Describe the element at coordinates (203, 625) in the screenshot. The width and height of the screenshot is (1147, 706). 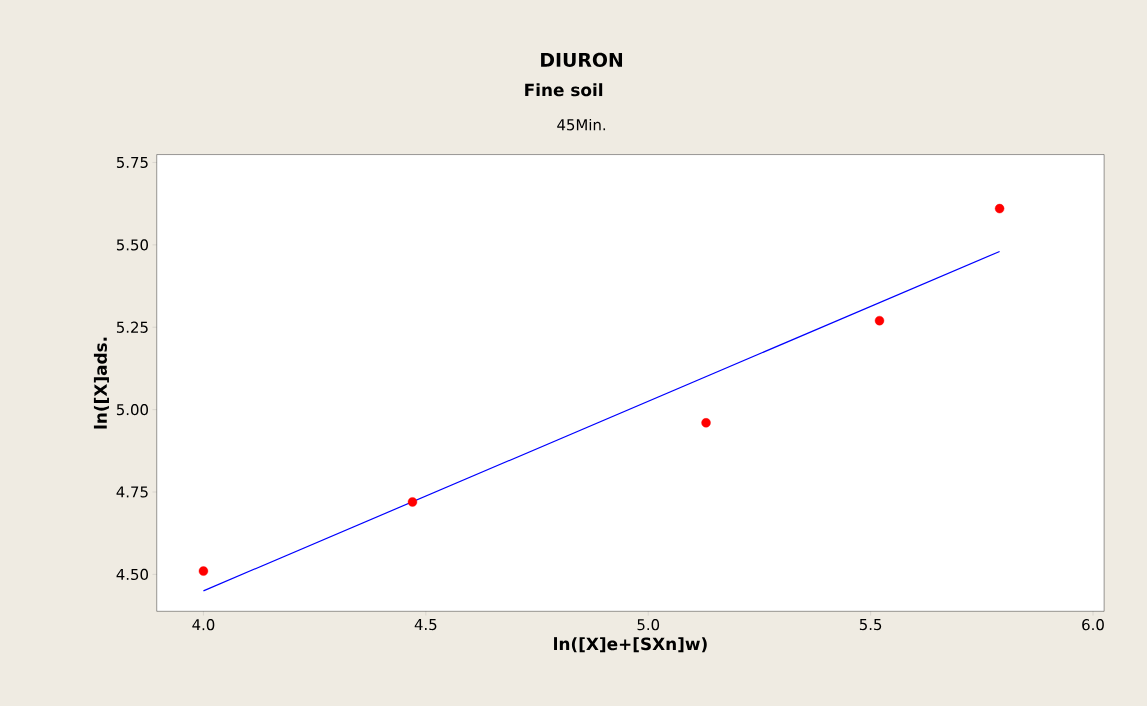
I see `x-tick-label: 4.0` at that location.